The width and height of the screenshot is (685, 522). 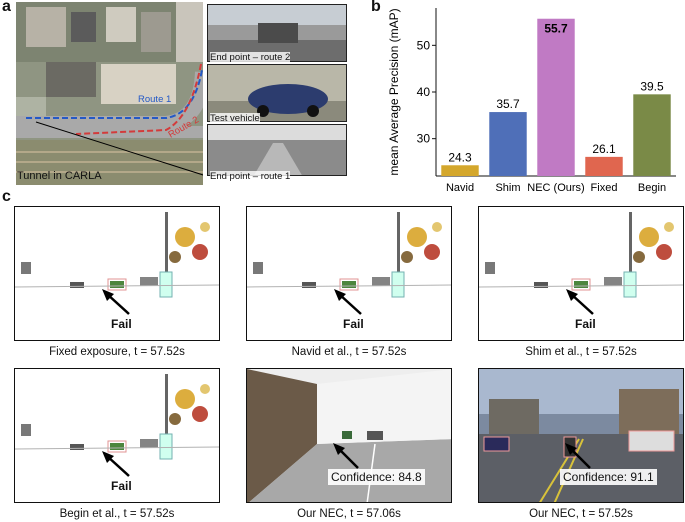 What do you see at coordinates (604, 149) in the screenshot?
I see `bar-value-label: 26.1` at bounding box center [604, 149].